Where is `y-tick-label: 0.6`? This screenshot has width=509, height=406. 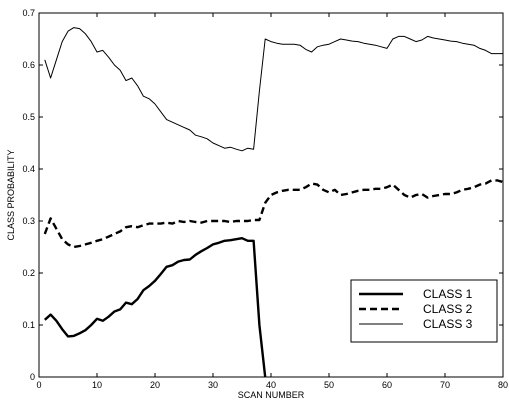 y-tick-label: 0.6 is located at coordinates (28, 65).